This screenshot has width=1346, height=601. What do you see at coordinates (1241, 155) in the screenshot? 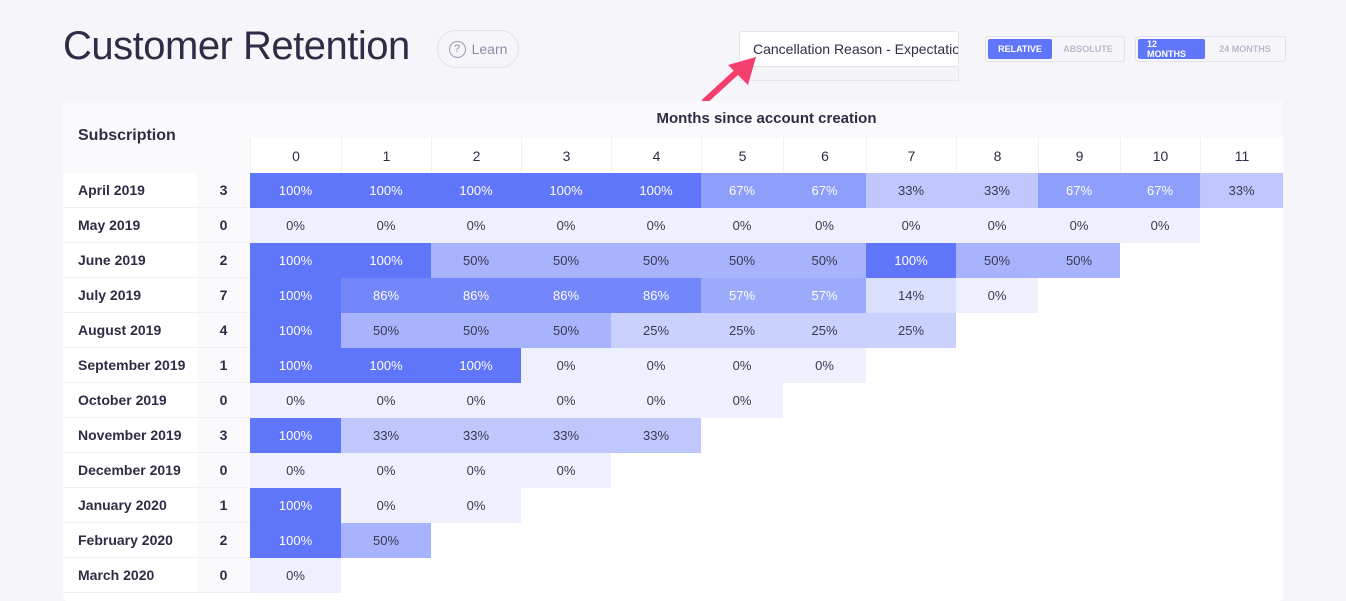
I see `month-column-header: 11` at bounding box center [1241, 155].